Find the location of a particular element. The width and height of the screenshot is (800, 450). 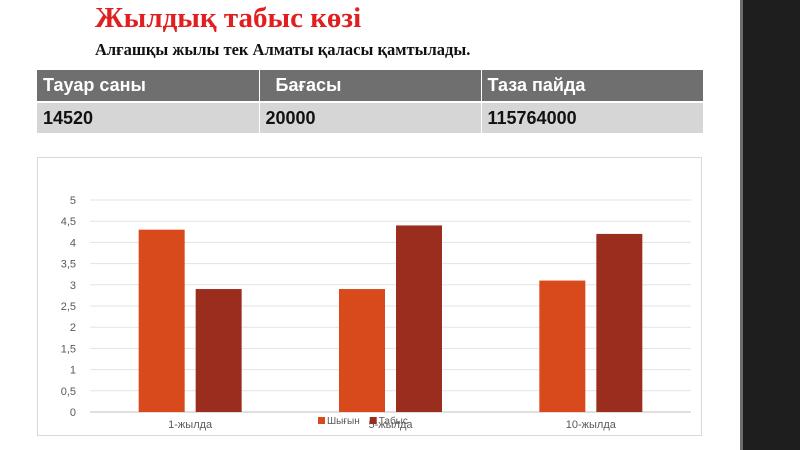

table-cell: 14520 is located at coordinates (148, 117).